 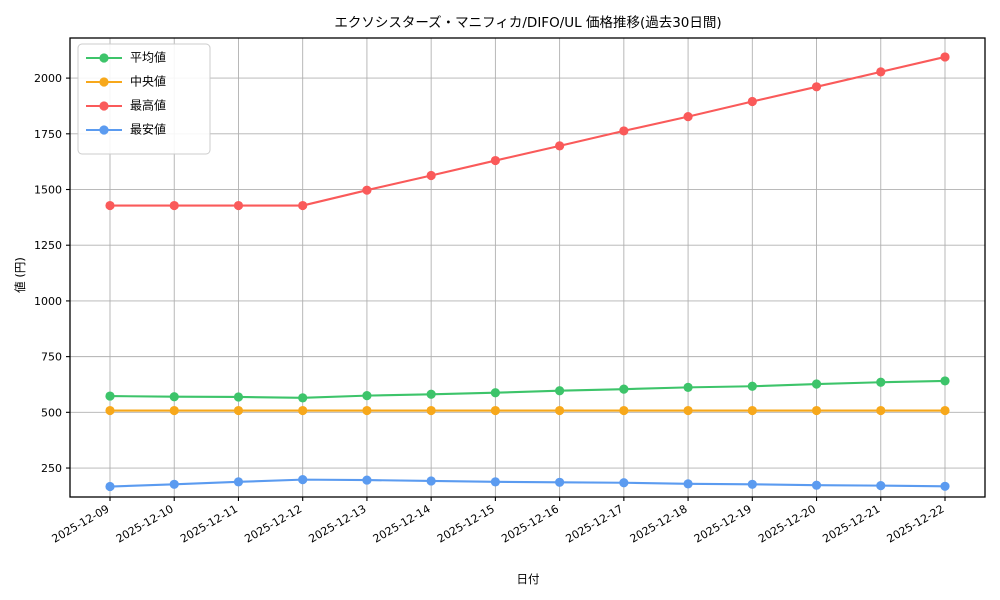 I want to click on y-tick-label: 250, so click(x=51, y=468).